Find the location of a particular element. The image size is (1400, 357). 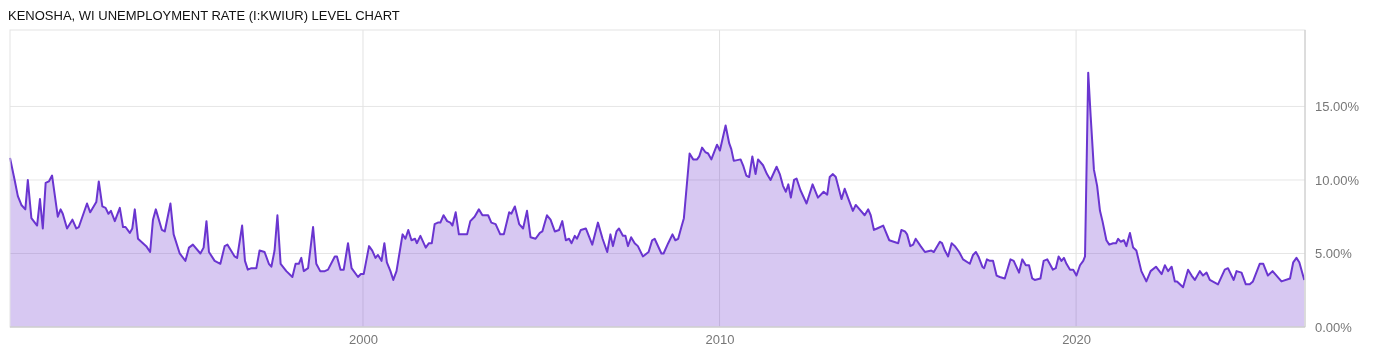

y-tick-label: 5.00% is located at coordinates (1334, 254).